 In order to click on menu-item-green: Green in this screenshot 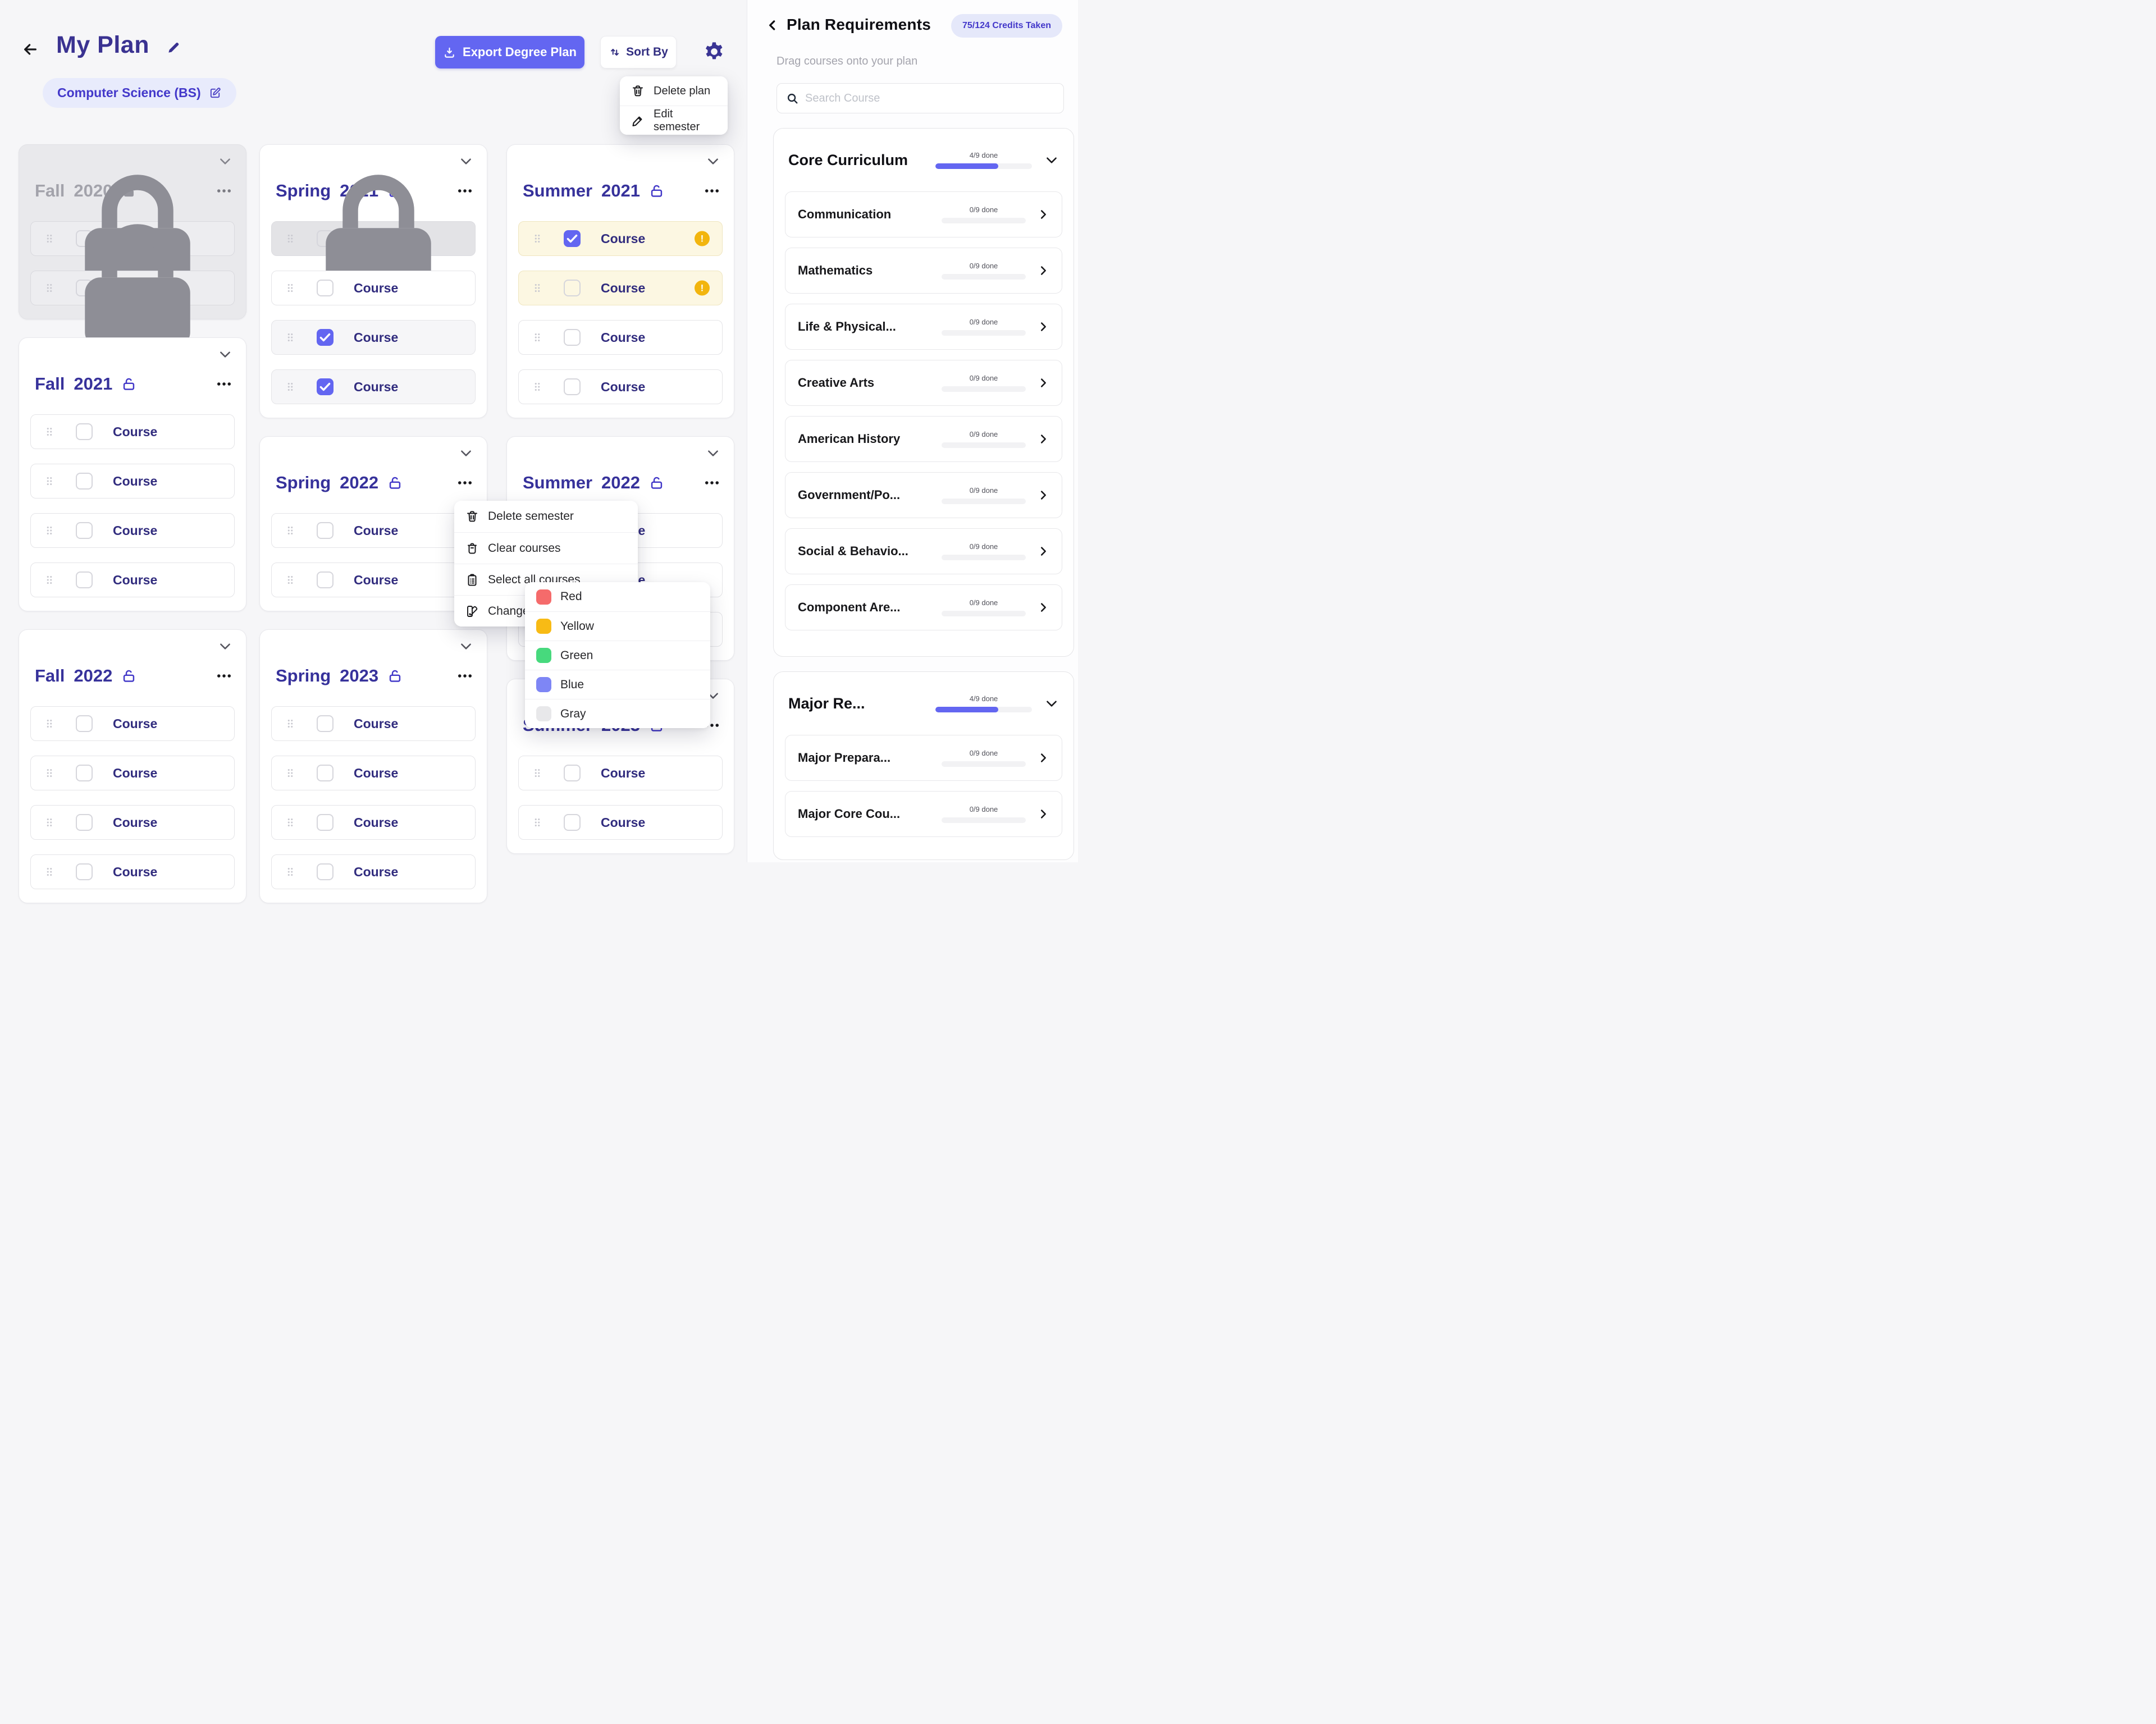, I will do `click(617, 655)`.